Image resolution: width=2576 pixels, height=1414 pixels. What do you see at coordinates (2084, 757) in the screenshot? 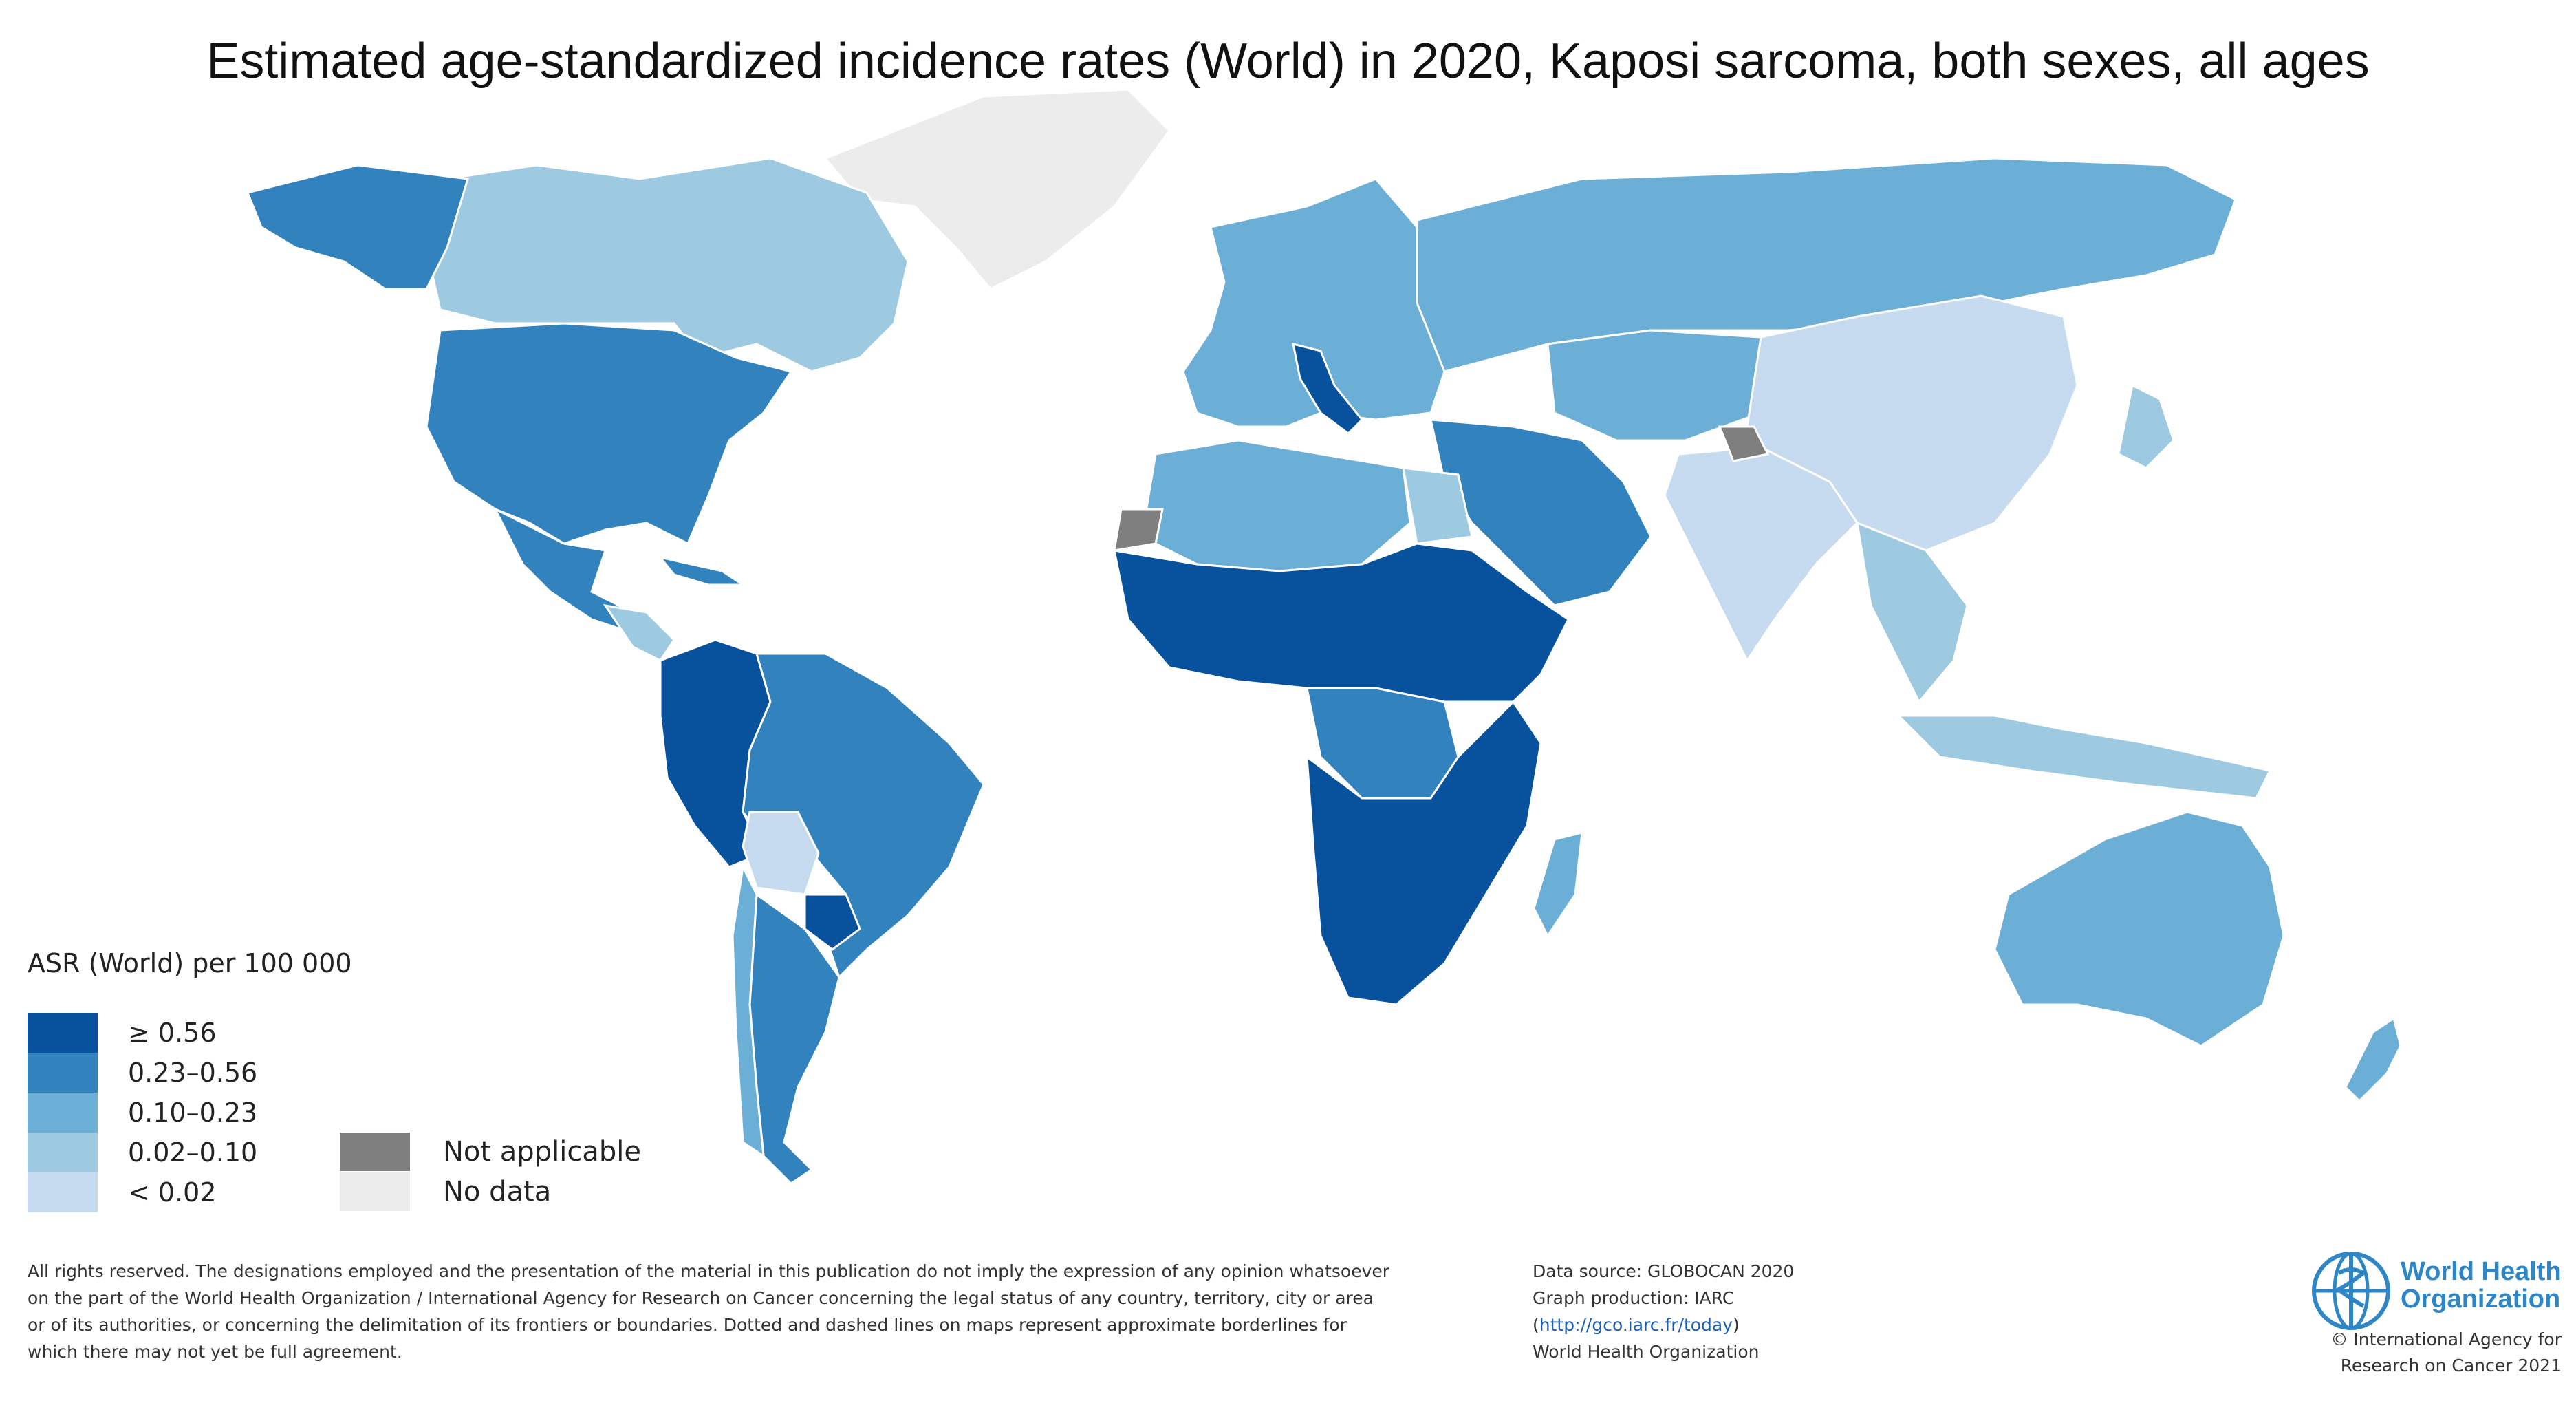
I see `region-indonesia` at bounding box center [2084, 757].